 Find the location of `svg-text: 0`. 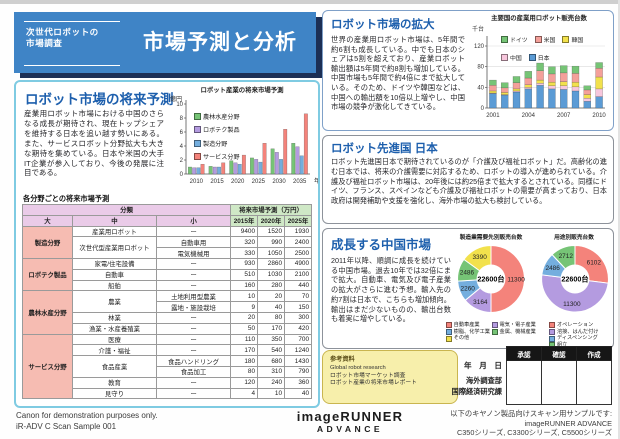

svg-text: 0 is located at coordinates (182, 175).